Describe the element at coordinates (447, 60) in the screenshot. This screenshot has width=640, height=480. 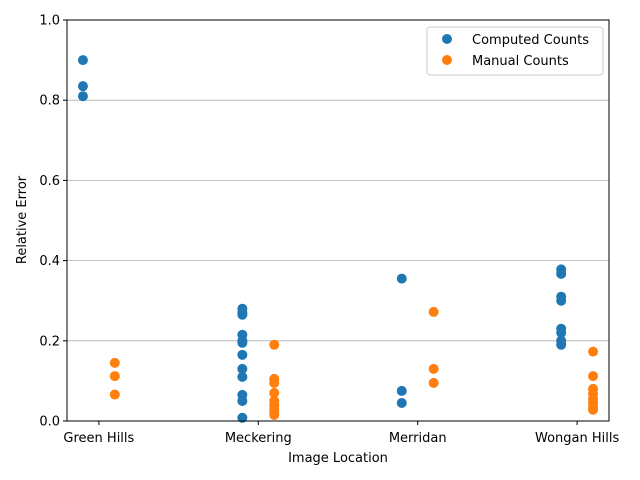
I see `legend-marker-manual` at that location.